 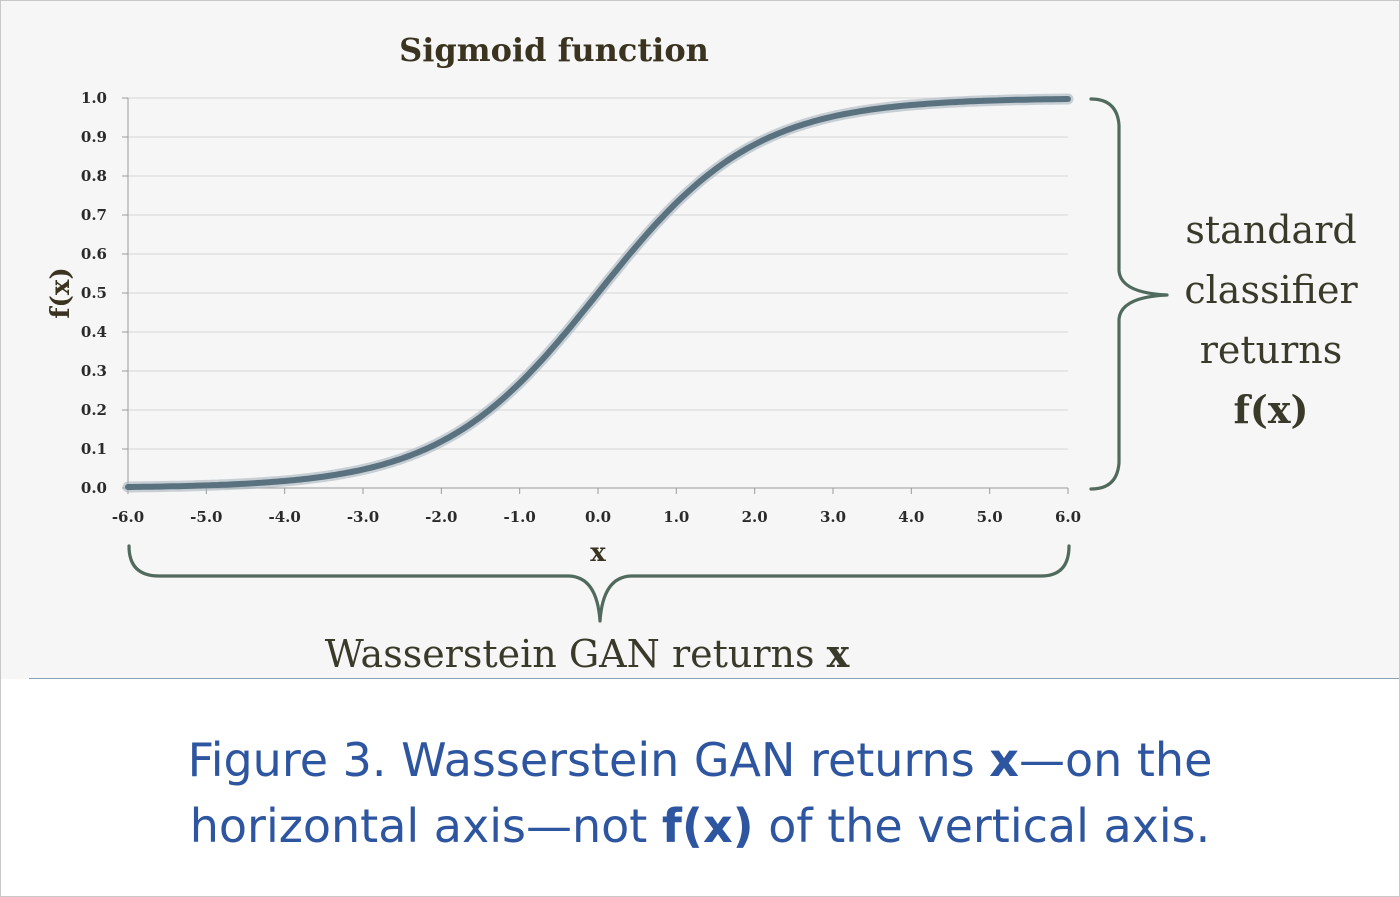 I want to click on y-tick-label: 0.5, so click(x=94, y=293).